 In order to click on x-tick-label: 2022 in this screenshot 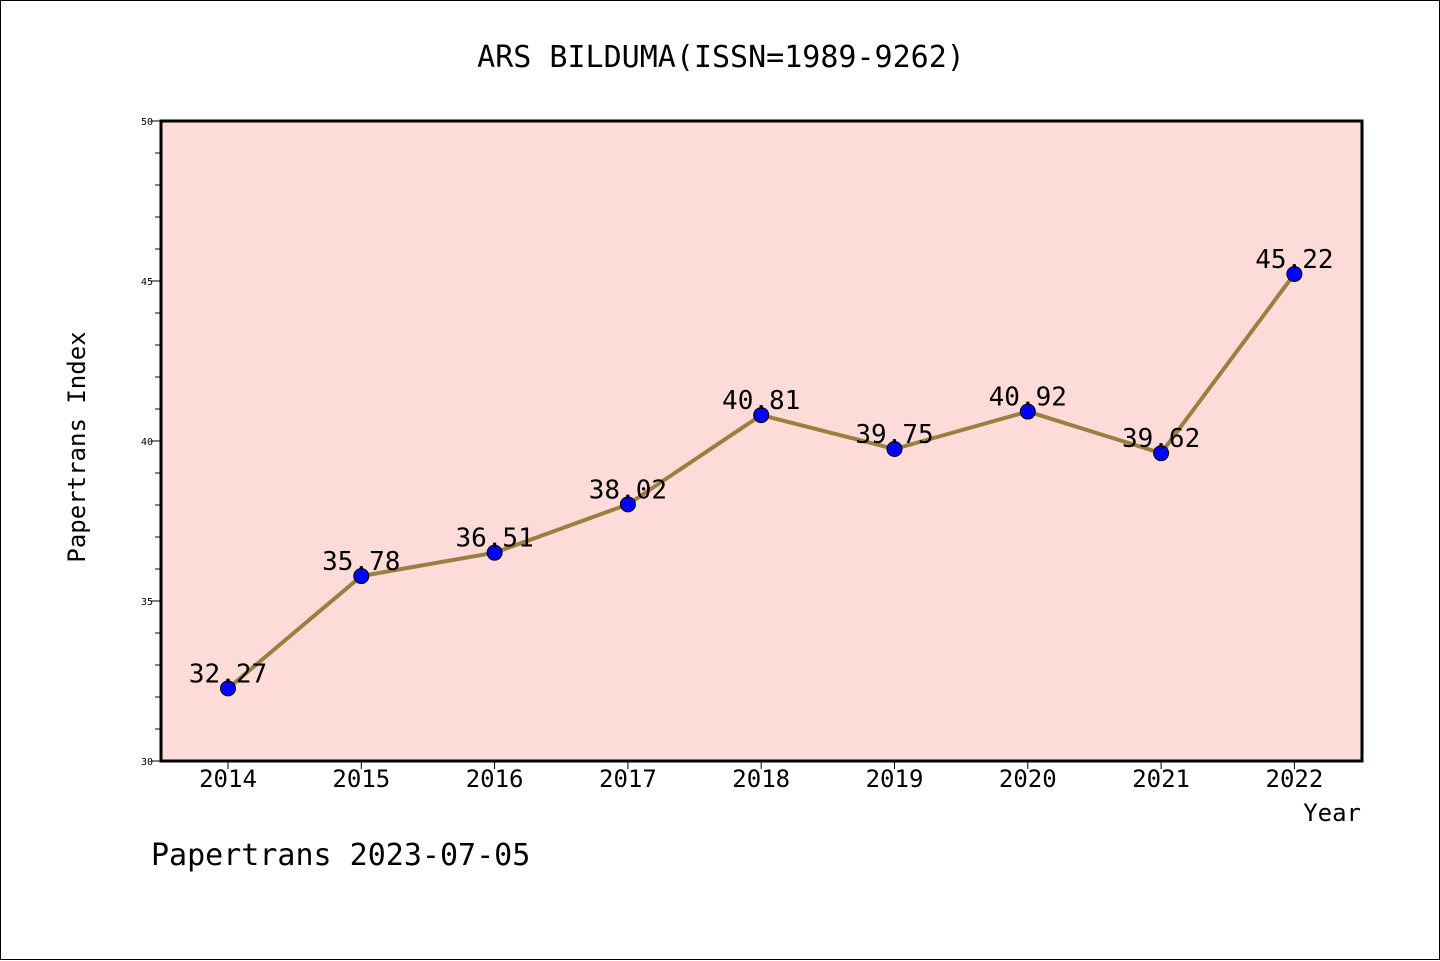, I will do `click(1295, 779)`.